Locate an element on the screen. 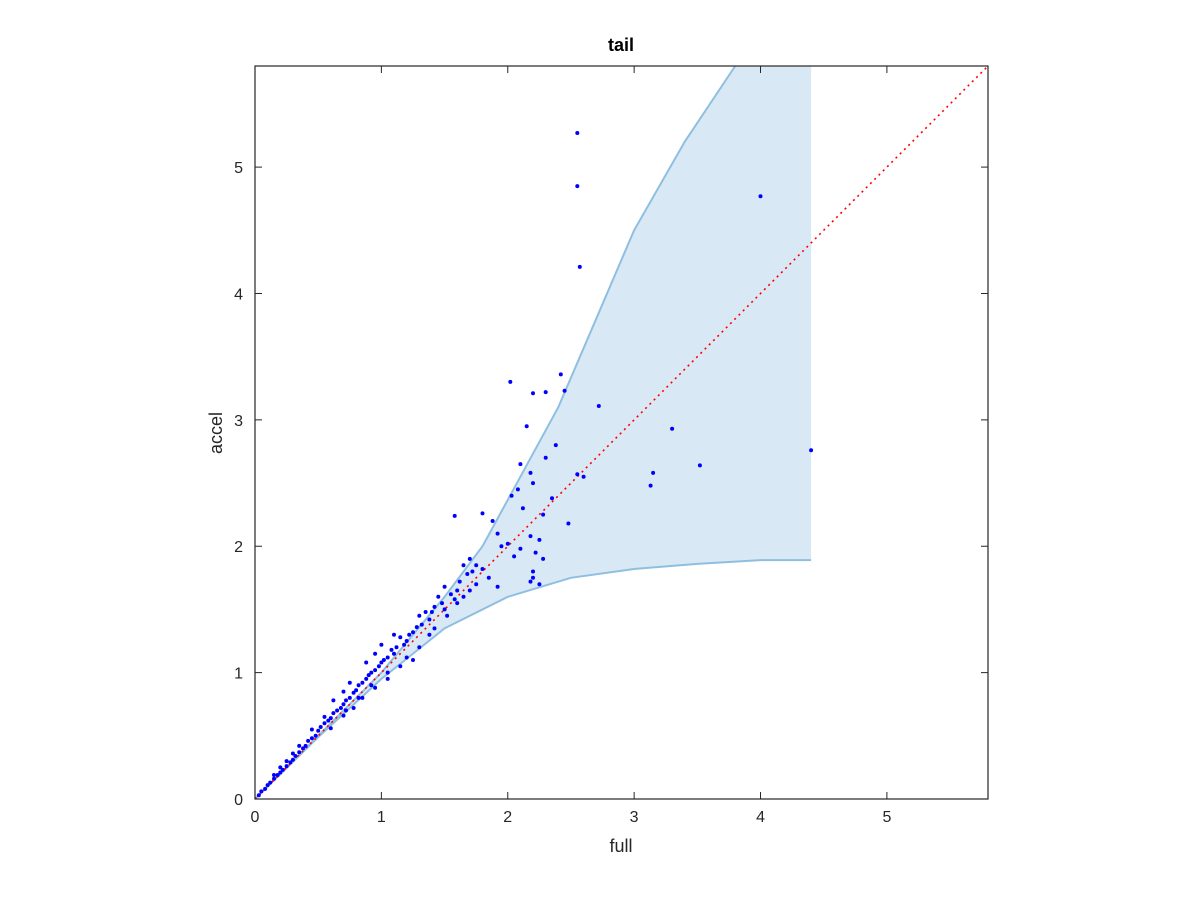 This screenshot has height=900, width=1200. y-tick-label: 4 is located at coordinates (238, 294).